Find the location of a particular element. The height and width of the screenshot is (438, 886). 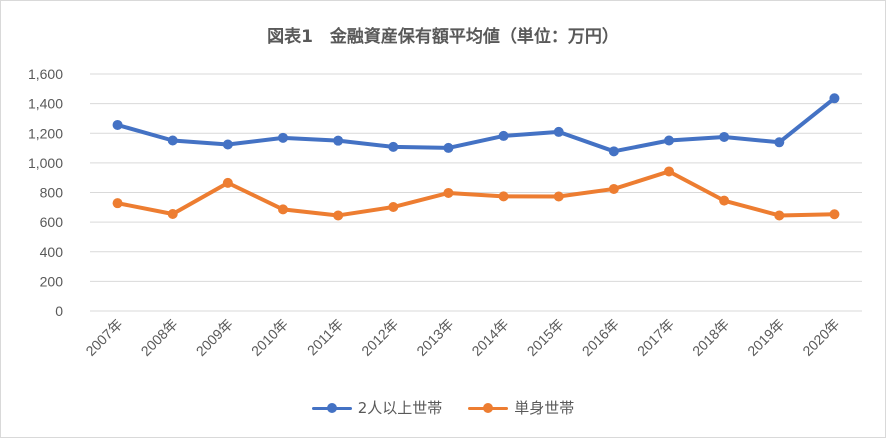

x-tick-label: 2016年 is located at coordinates (600, 337).